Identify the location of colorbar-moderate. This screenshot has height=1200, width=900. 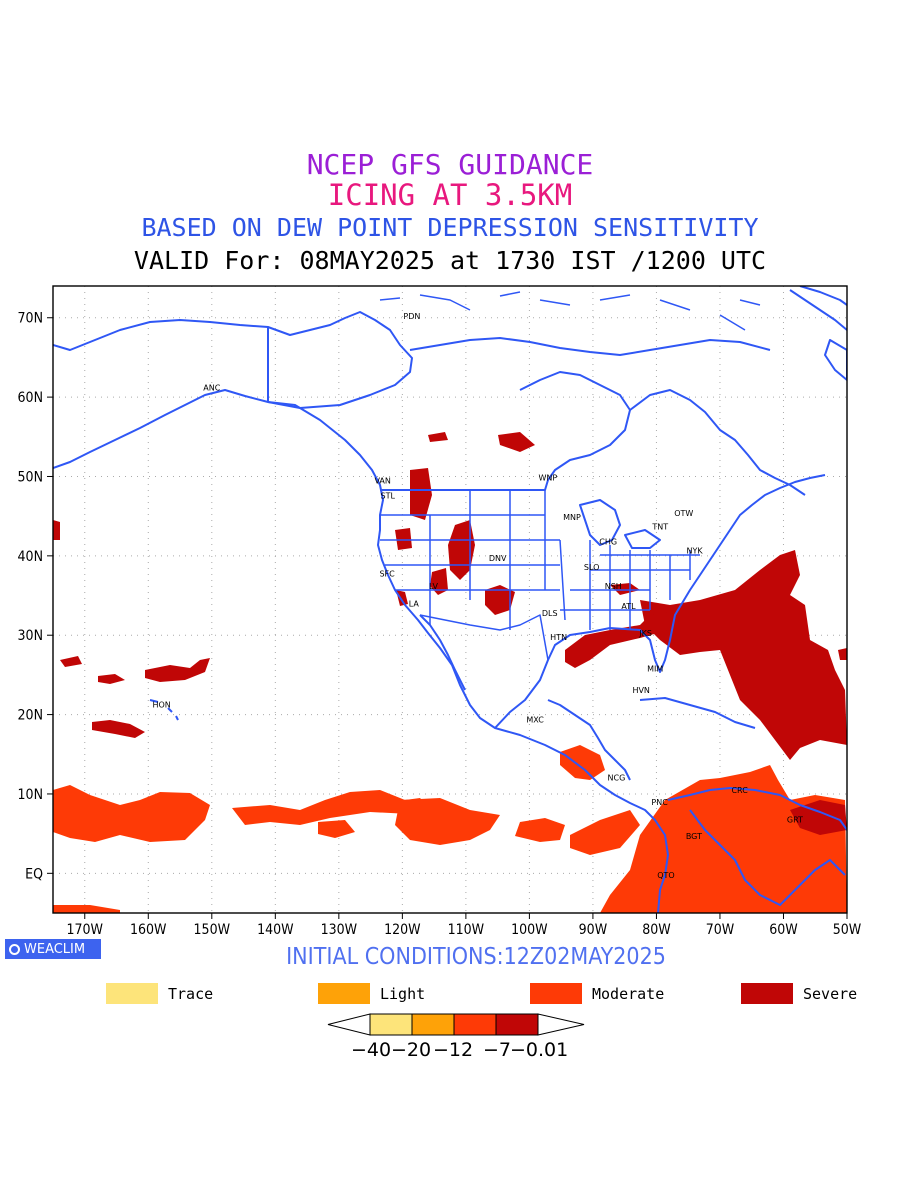
(475, 1024).